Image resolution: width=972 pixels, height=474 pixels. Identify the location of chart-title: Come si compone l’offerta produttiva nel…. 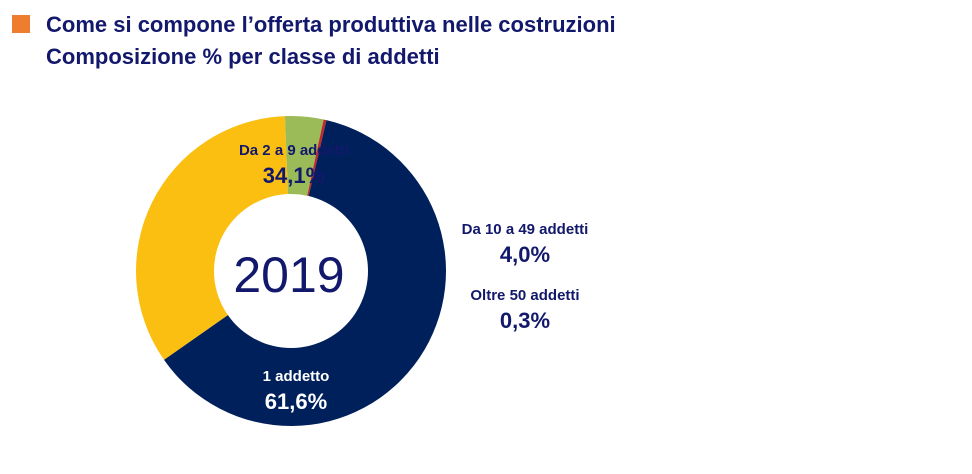
(331, 24).